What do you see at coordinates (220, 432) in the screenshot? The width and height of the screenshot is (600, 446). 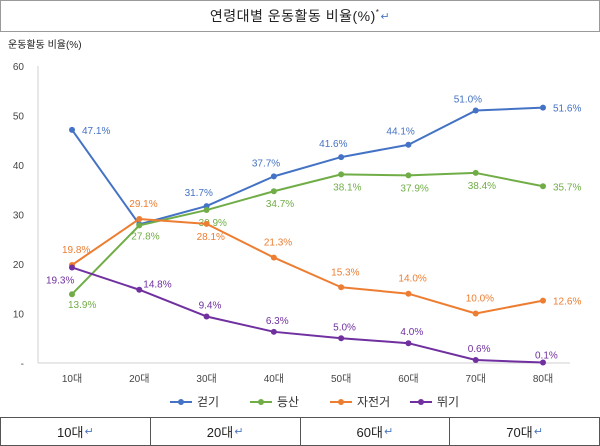 I see `table-cell-label: 20대` at bounding box center [220, 432].